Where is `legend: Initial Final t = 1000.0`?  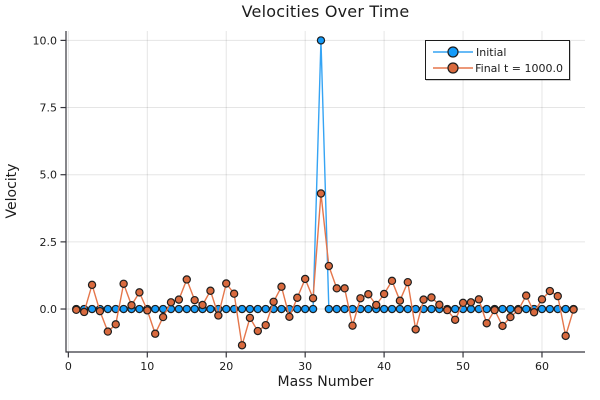 legend: Initial Final t = 1000.0 is located at coordinates (497, 60).